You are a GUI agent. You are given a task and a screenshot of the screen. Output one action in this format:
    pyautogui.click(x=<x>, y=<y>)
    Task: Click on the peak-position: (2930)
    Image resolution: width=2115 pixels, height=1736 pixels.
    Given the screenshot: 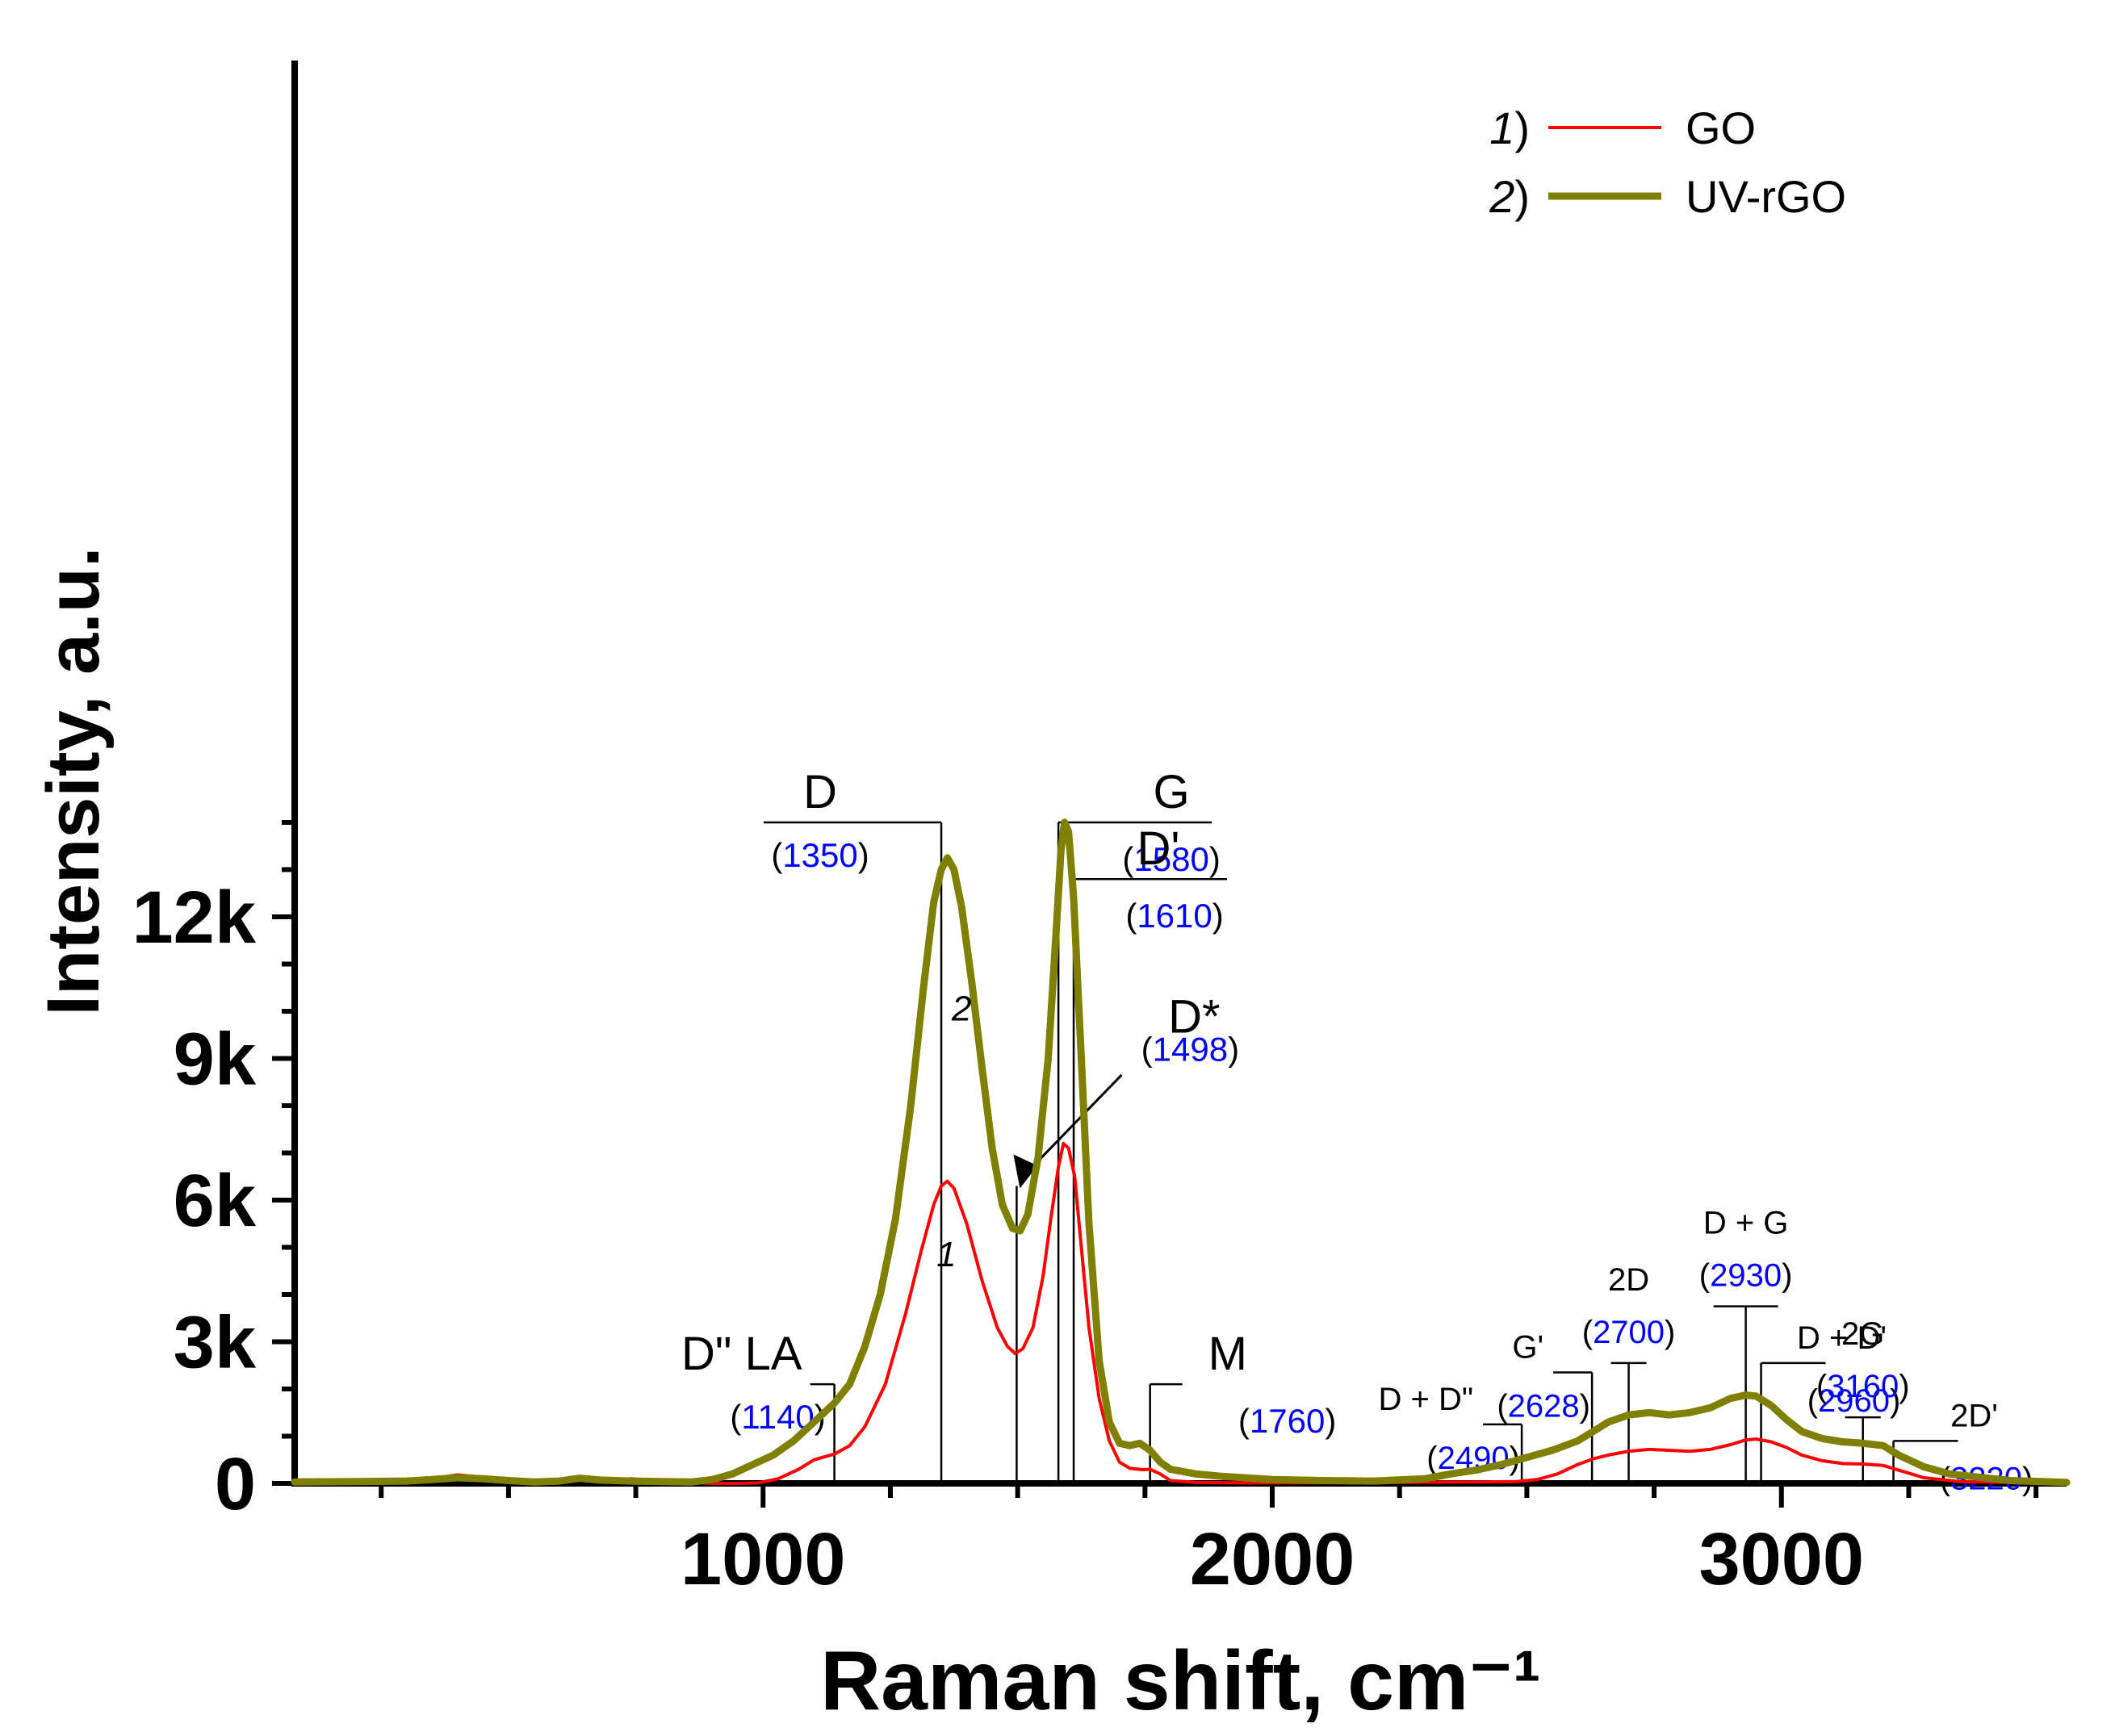 What is the action you would take?
    pyautogui.click(x=1746, y=1276)
    